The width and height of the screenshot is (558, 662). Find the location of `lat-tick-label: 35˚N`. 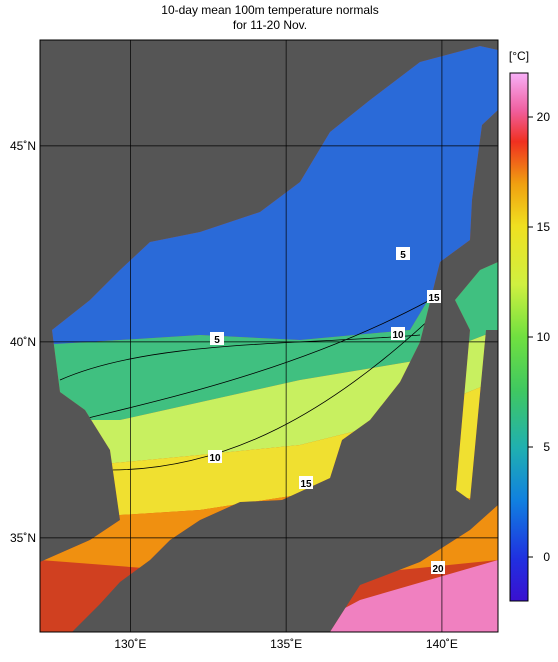

lat-tick-label: 35˚N is located at coordinates (23, 538).